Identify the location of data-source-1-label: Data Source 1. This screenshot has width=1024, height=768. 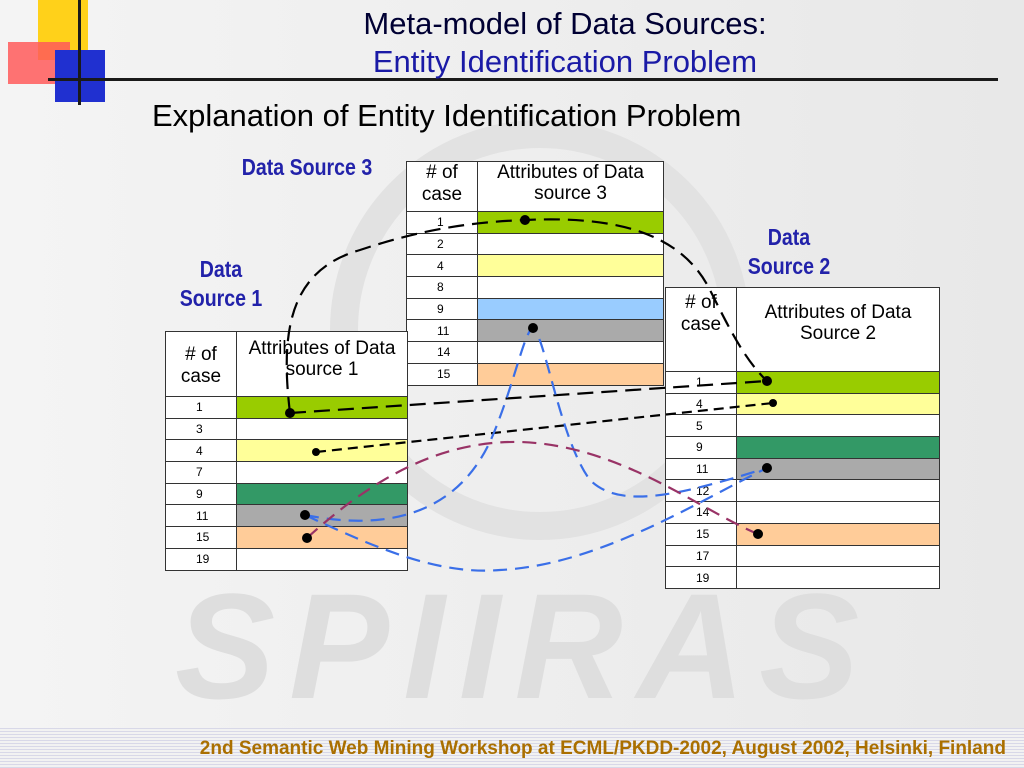
(221, 283).